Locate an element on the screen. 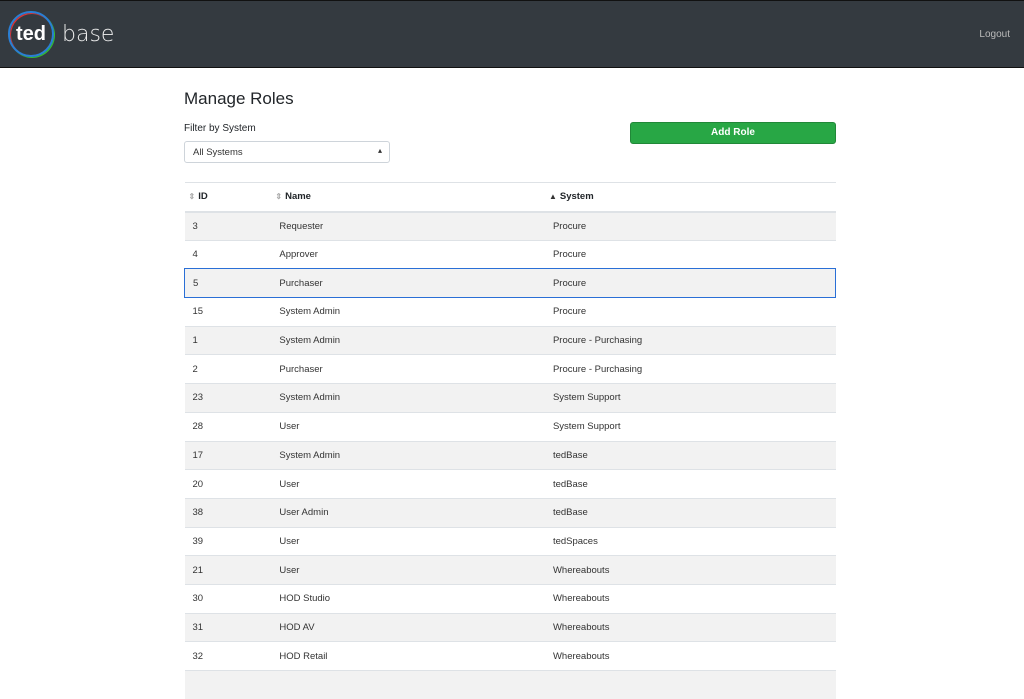 The width and height of the screenshot is (1024, 699). system-filter-select: All Systems ▴︎ is located at coordinates (287, 152).